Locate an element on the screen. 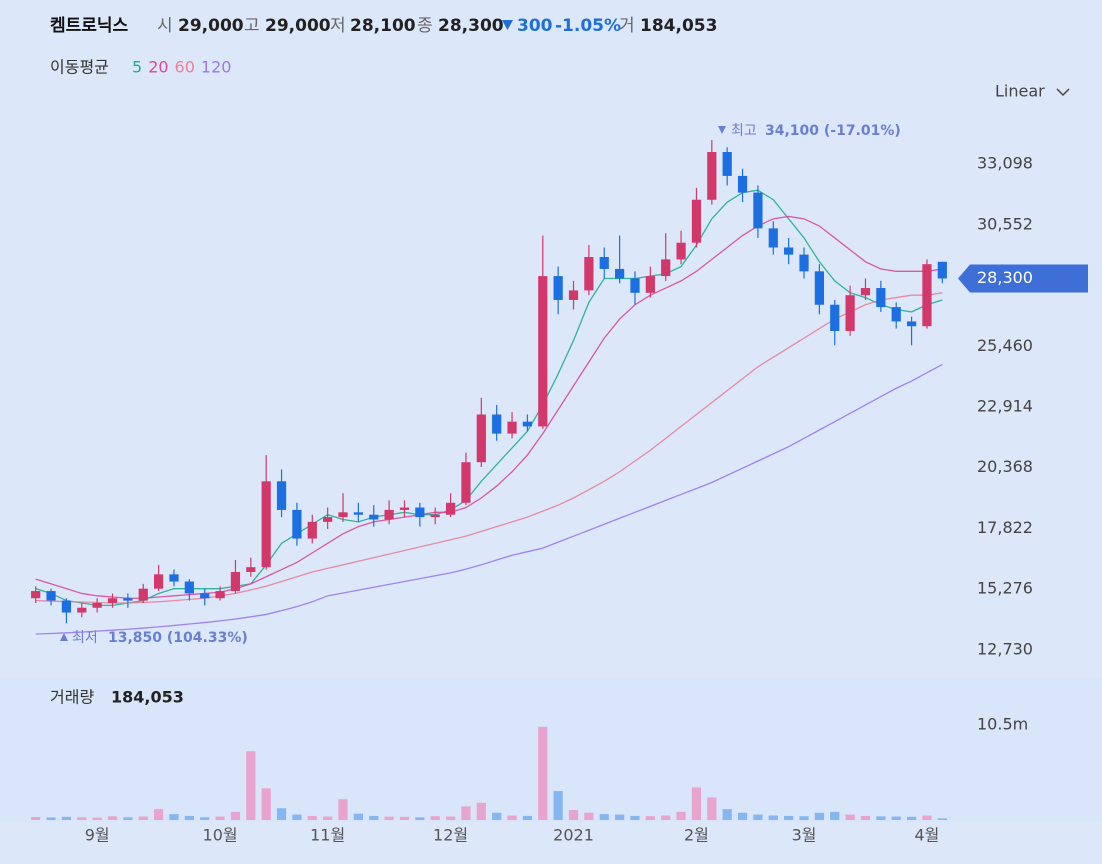  y-tick-label: 33,098 is located at coordinates (1005, 163).